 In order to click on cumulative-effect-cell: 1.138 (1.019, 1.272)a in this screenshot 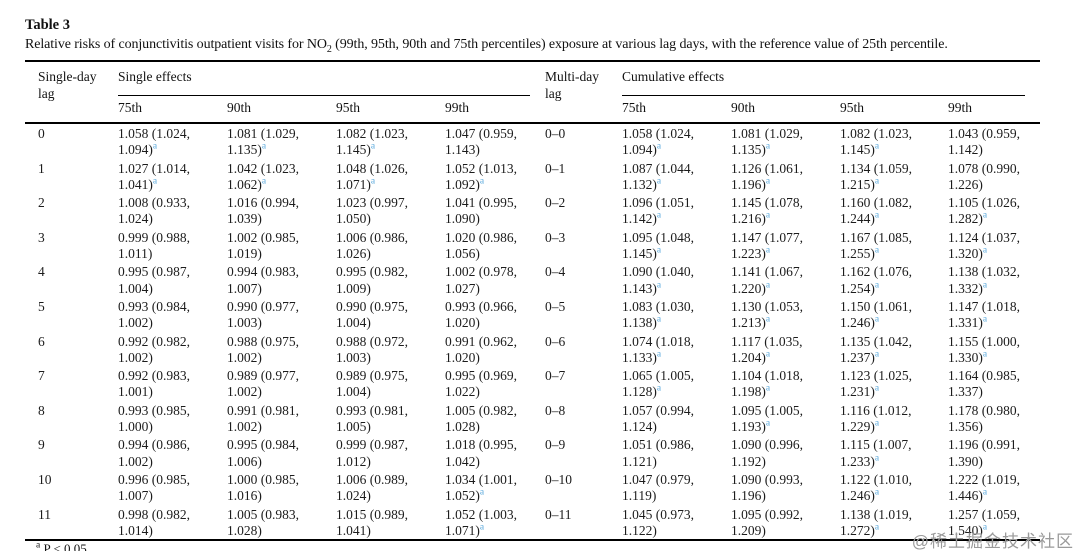, I will do `click(876, 522)`.